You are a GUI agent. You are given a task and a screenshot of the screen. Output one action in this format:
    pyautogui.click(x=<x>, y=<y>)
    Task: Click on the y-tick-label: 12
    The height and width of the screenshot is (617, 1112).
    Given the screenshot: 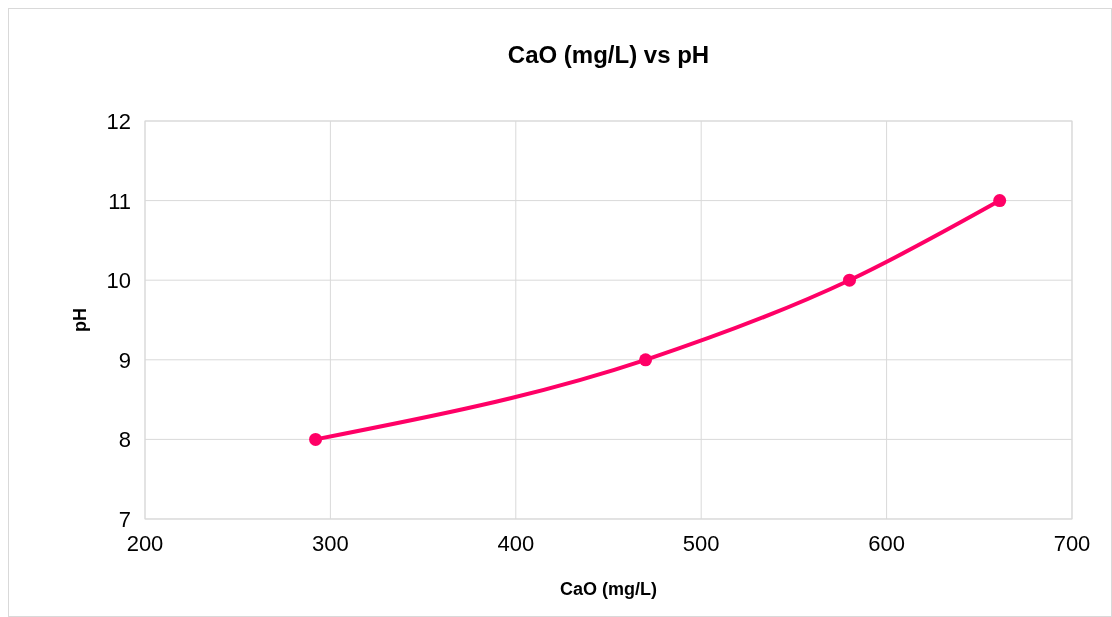 What is the action you would take?
    pyautogui.click(x=118, y=121)
    